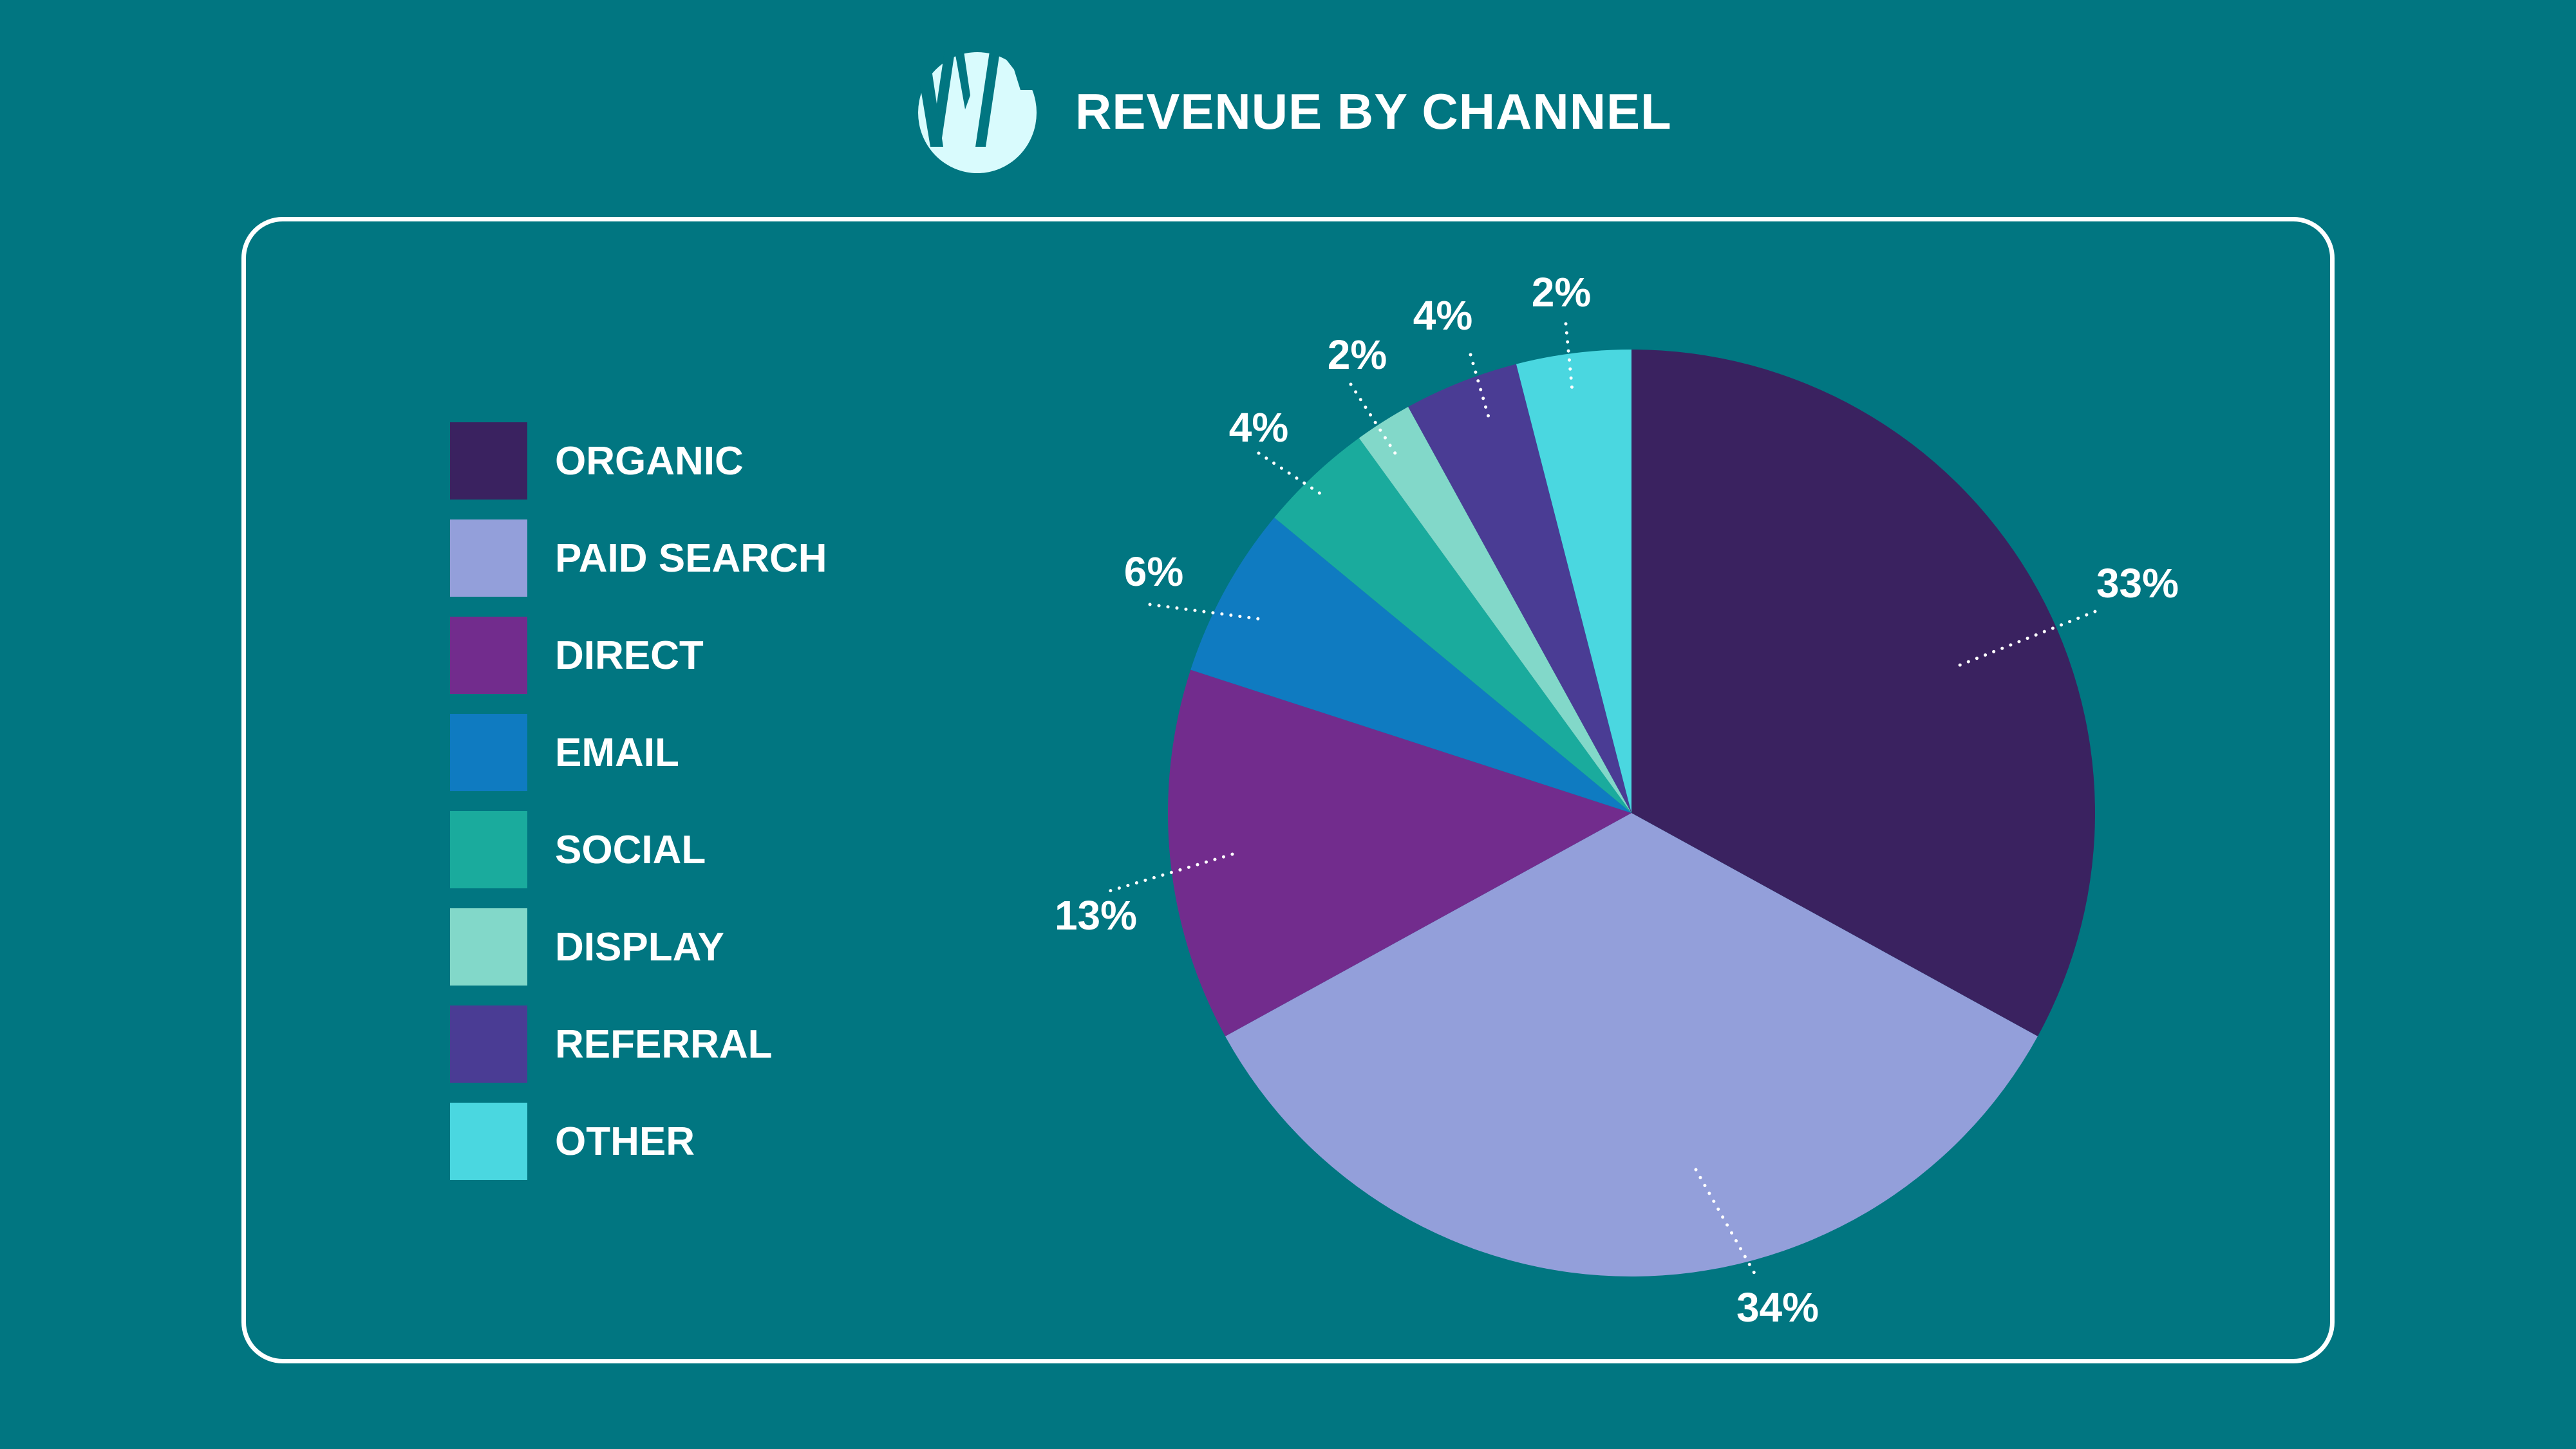 The image size is (2576, 1449). What do you see at coordinates (664, 1044) in the screenshot?
I see `legend-label: REFERRAL` at bounding box center [664, 1044].